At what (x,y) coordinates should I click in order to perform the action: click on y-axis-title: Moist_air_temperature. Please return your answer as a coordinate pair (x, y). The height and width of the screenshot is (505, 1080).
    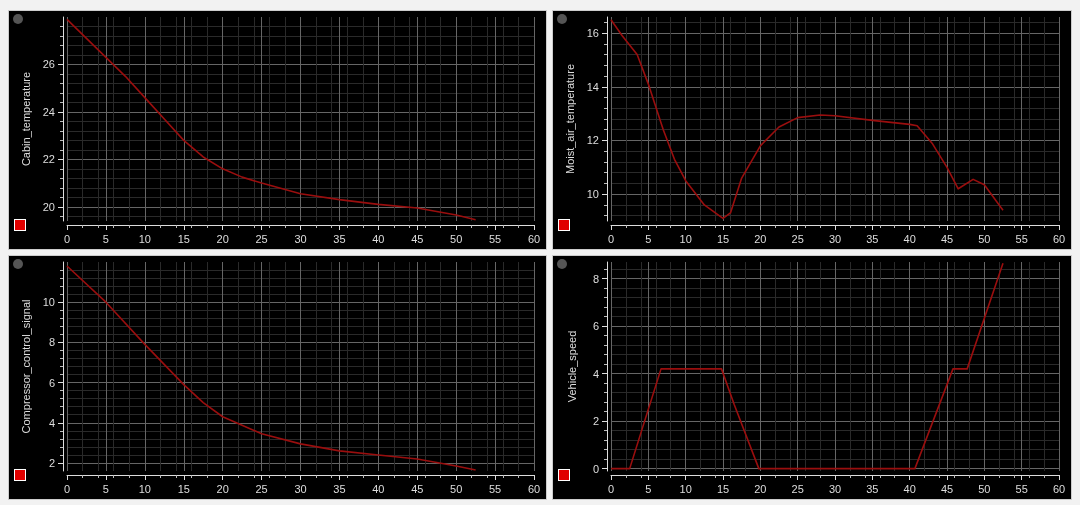
    Looking at the image, I should click on (570, 119).